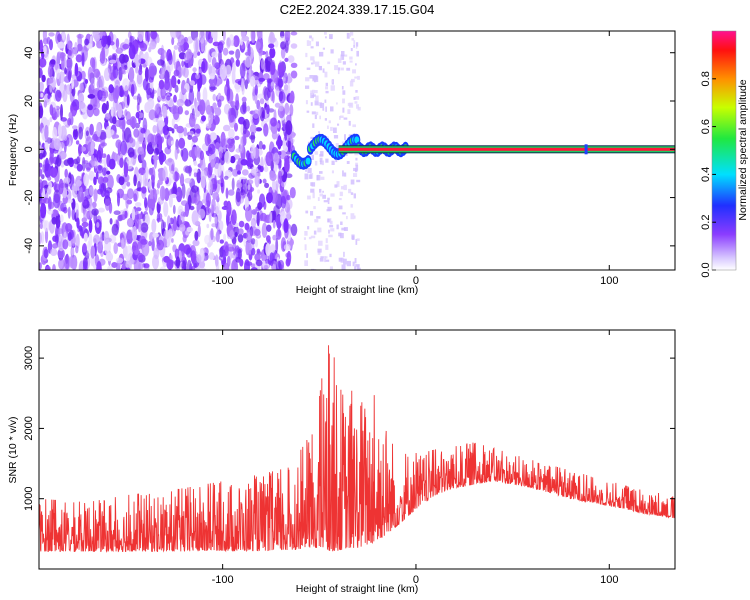 Image resolution: width=750 pixels, height=600 pixels. What do you see at coordinates (706, 174) in the screenshot?
I see `colorbar-tick-label: 0.4` at bounding box center [706, 174].